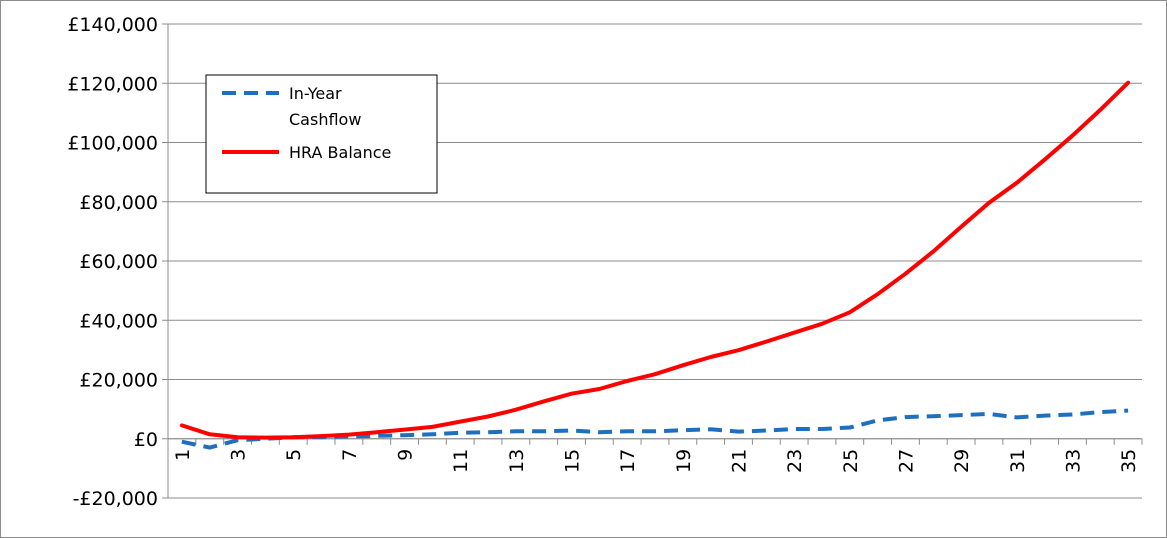  What do you see at coordinates (239, 455) in the screenshot?
I see `x-tick-label: 3` at bounding box center [239, 455].